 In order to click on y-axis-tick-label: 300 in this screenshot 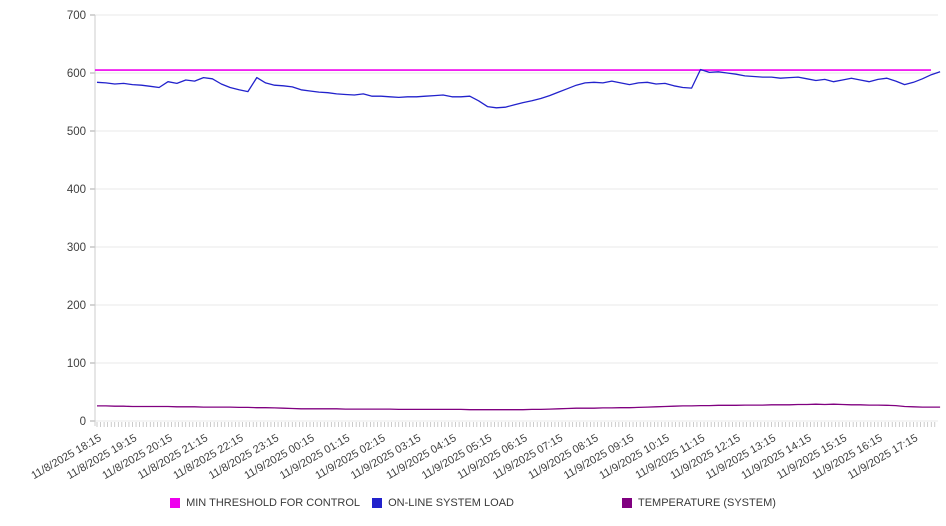, I will do `click(76, 248)`.